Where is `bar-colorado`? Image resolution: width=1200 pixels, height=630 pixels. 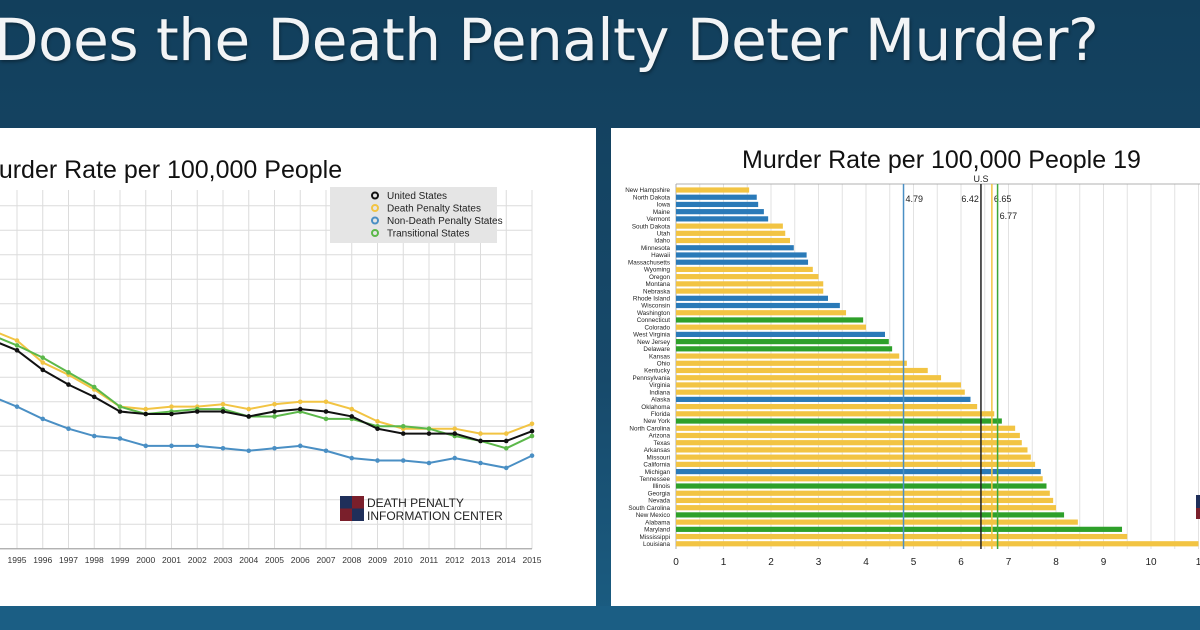
bar-colorado is located at coordinates (771, 327).